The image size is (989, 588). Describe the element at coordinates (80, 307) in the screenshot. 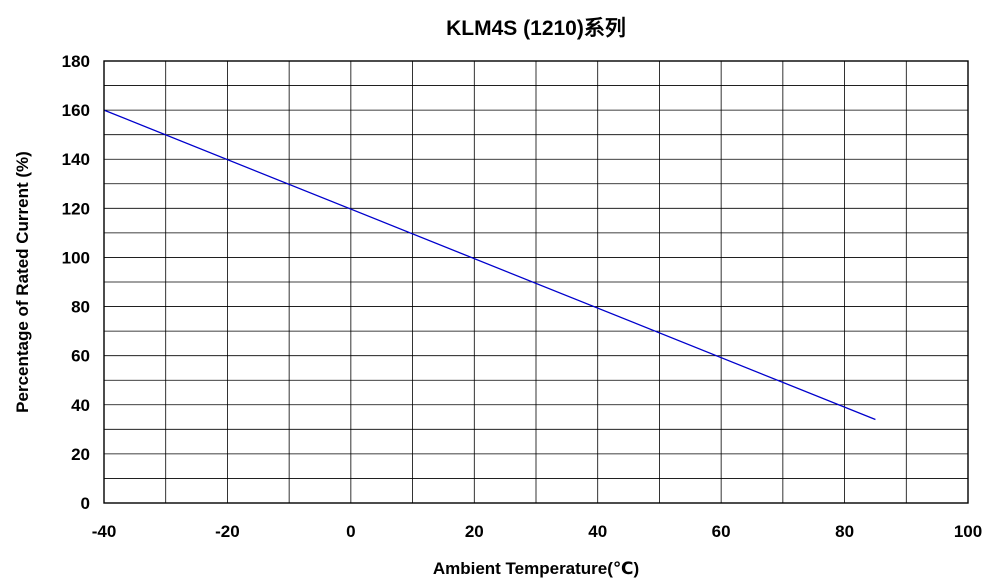

I see `y-tick-label: 80` at that location.